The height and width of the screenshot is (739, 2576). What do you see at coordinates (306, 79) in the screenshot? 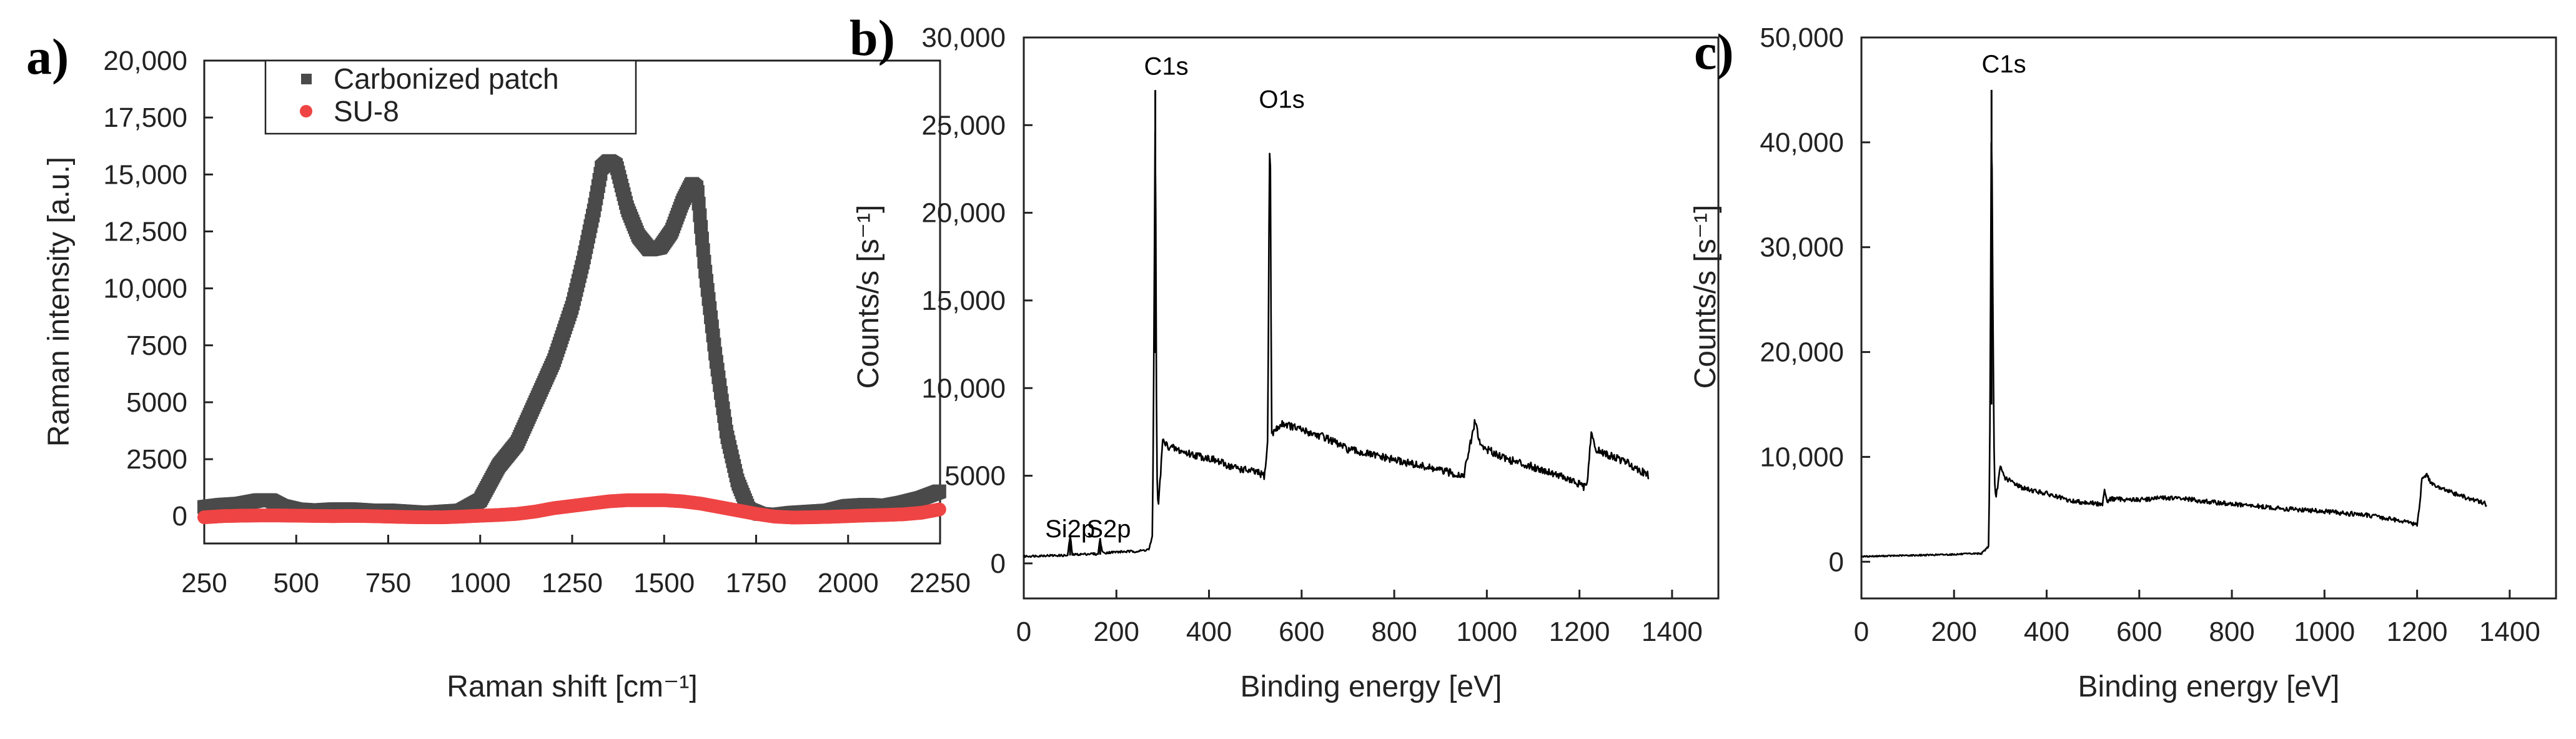
I see `legend-marker-carbonized-patch` at bounding box center [306, 79].